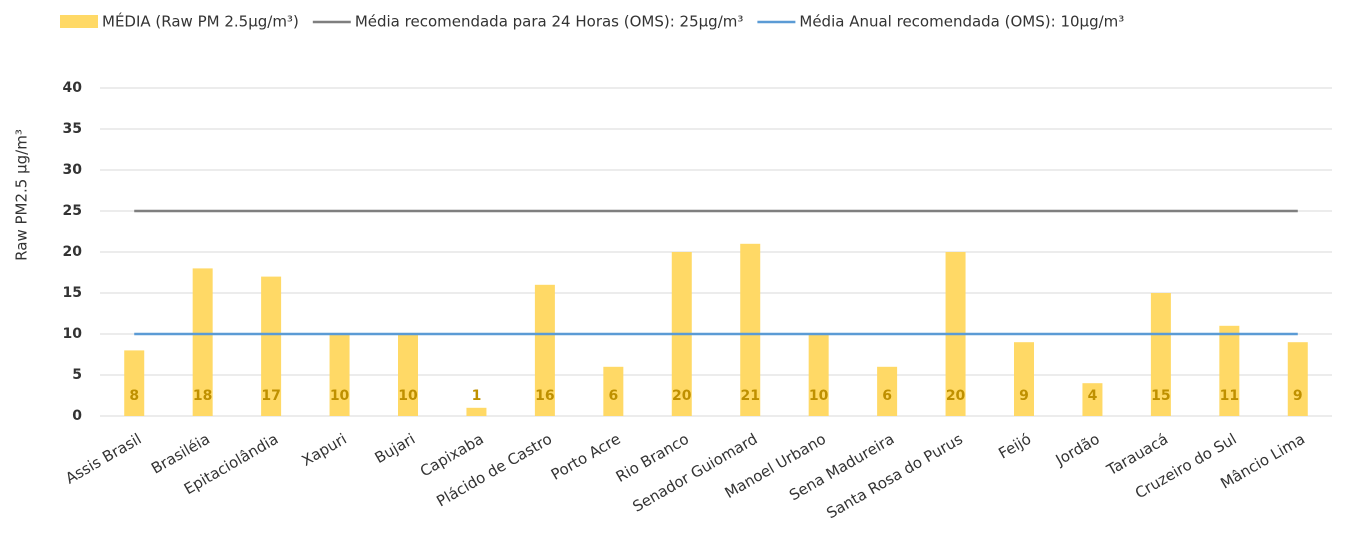  I want to click on x-tick-label: Bujari, so click(395, 448).